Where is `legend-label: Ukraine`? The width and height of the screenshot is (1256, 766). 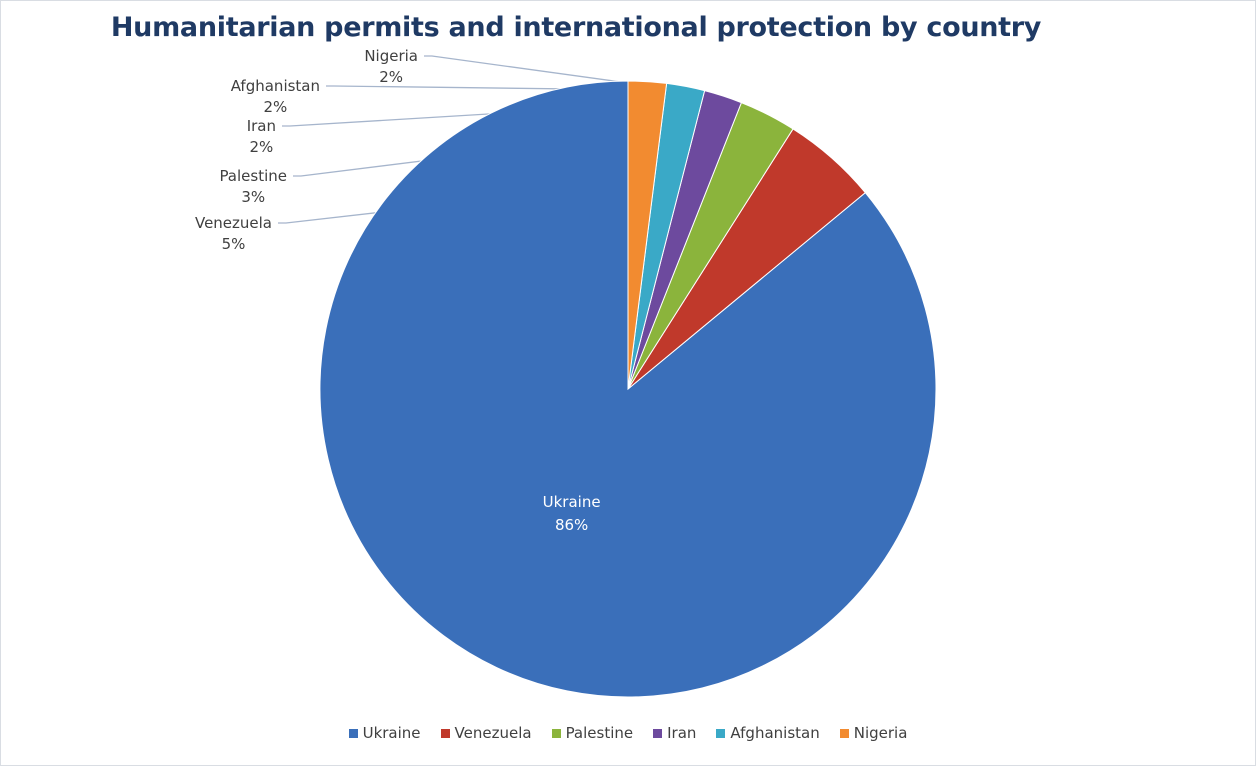 legend-label: Ukraine is located at coordinates (391, 733).